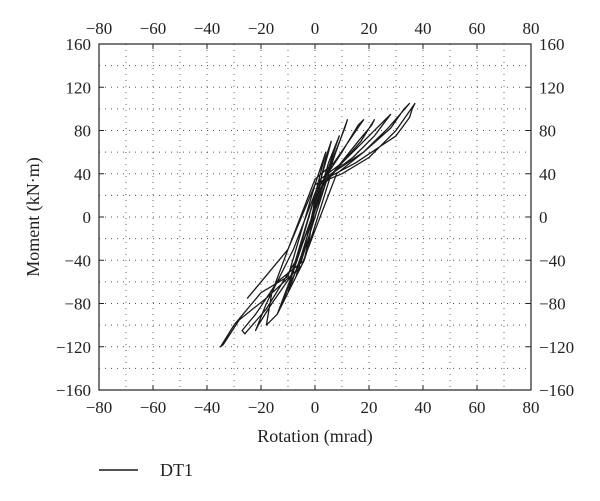 This screenshot has width=600, height=501. Describe the element at coordinates (556, 347) in the screenshot. I see `y-tick-label-right: −120` at that location.